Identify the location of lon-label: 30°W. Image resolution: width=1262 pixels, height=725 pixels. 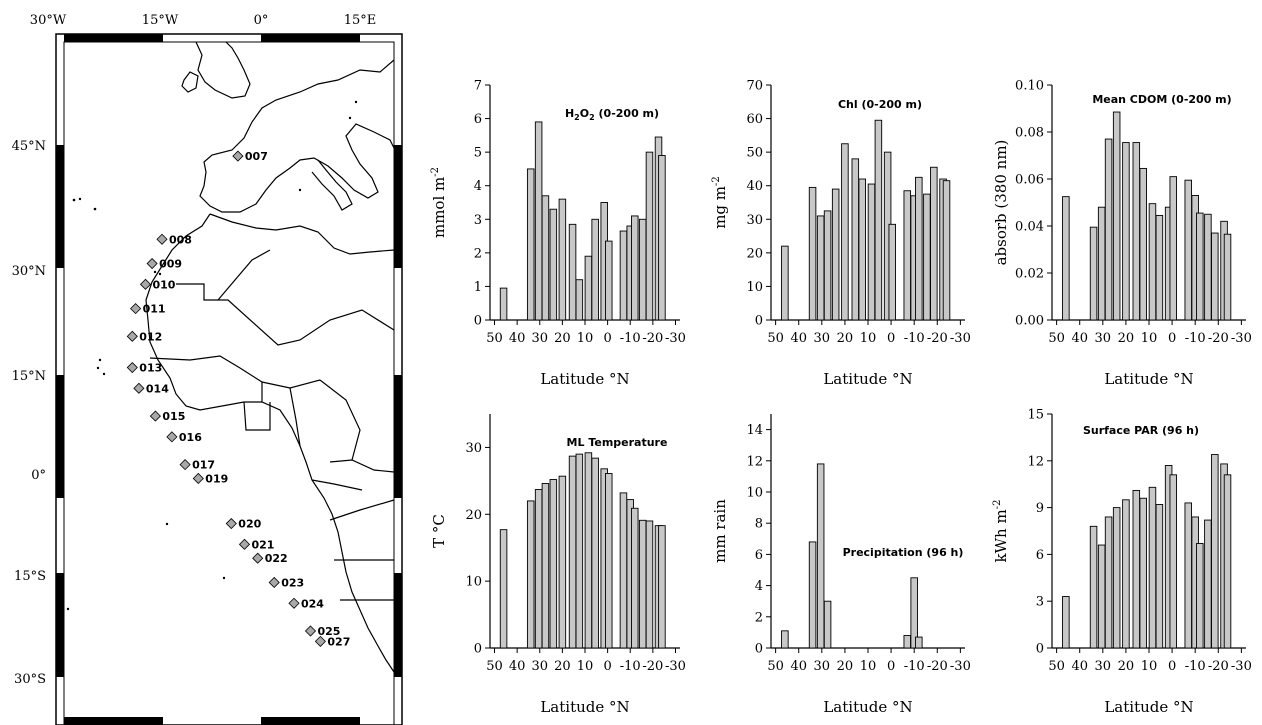
(48, 20).